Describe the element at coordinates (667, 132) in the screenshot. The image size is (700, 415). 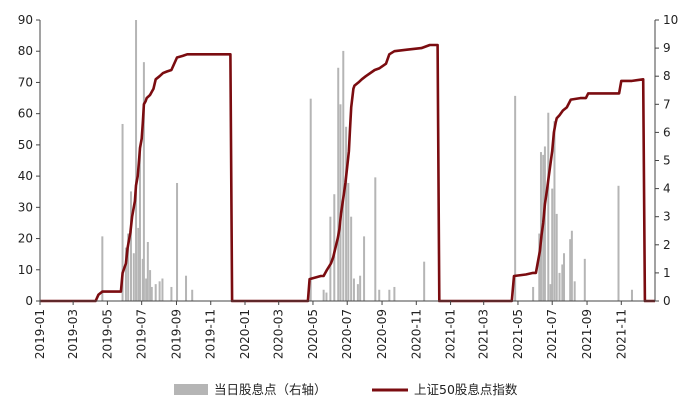
I see `y-right-tick-label: 6` at that location.